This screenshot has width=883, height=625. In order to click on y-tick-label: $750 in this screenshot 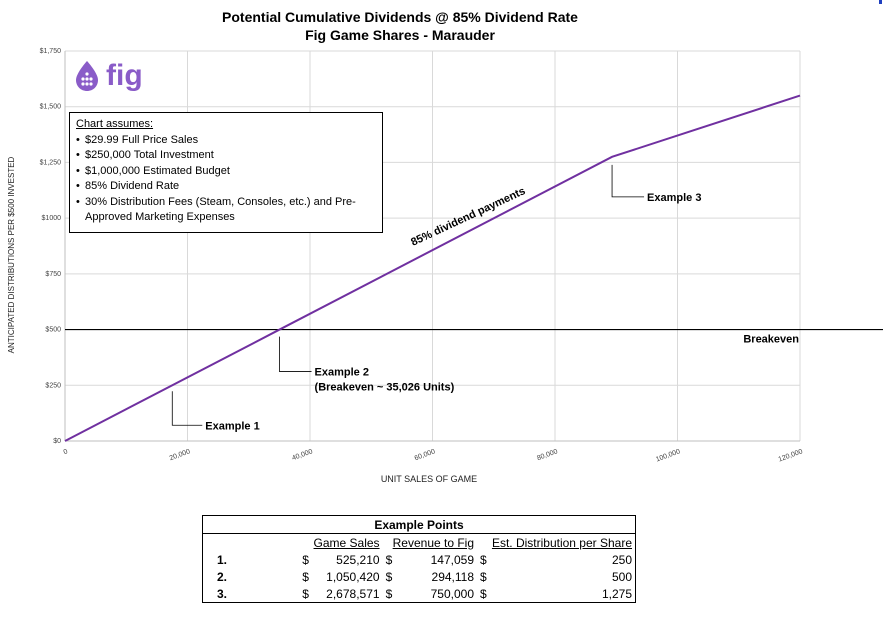, I will do `click(53, 274)`.